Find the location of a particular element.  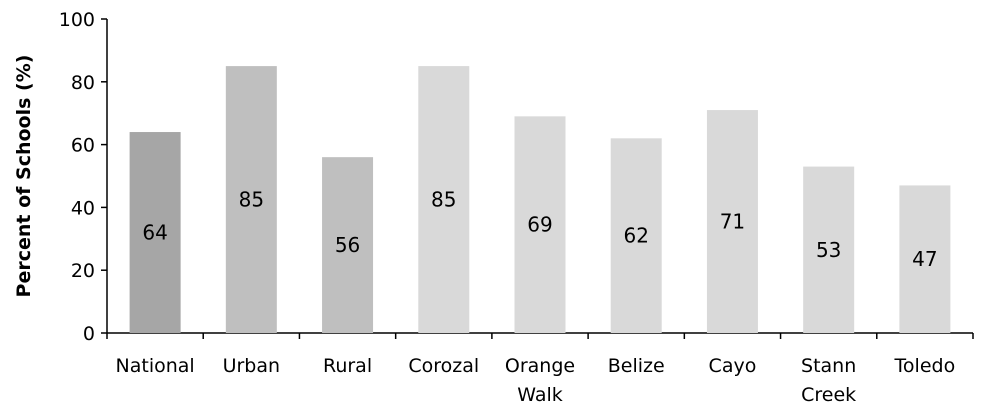

bar-belize is located at coordinates (636, 235).